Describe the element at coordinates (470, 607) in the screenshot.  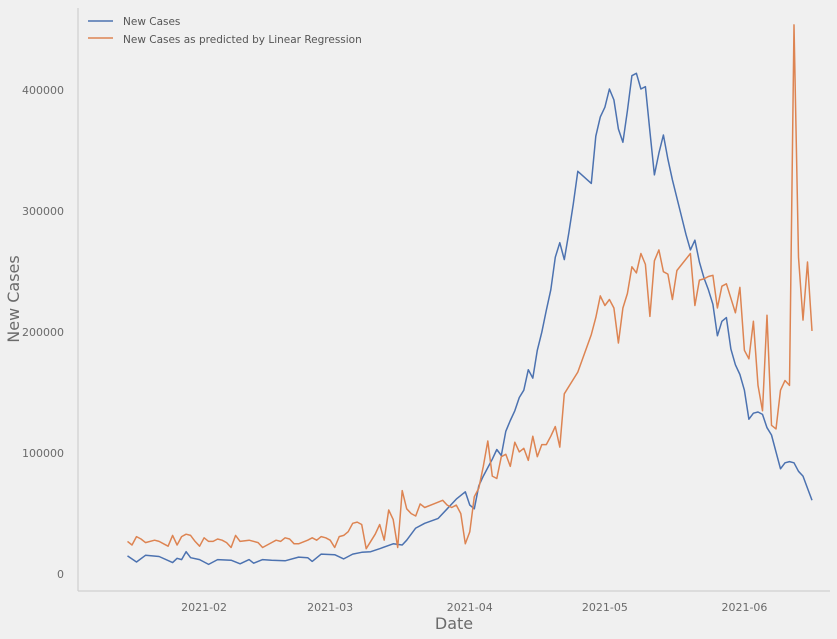
I see `x-tick-label: 2021-04` at that location.